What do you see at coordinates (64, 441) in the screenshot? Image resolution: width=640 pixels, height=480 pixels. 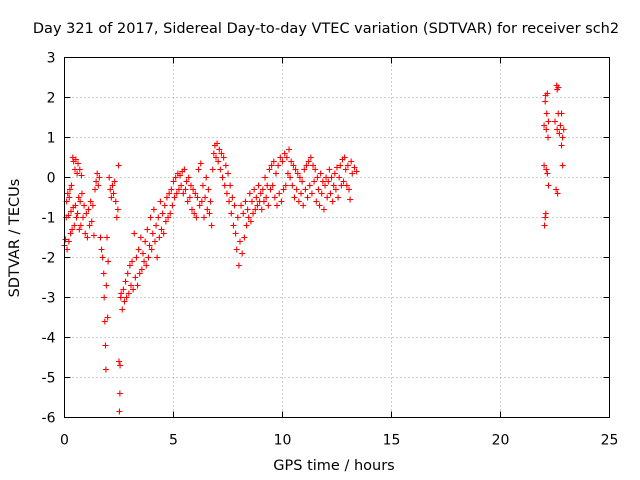 I see `x-tick-label: 0` at bounding box center [64, 441].